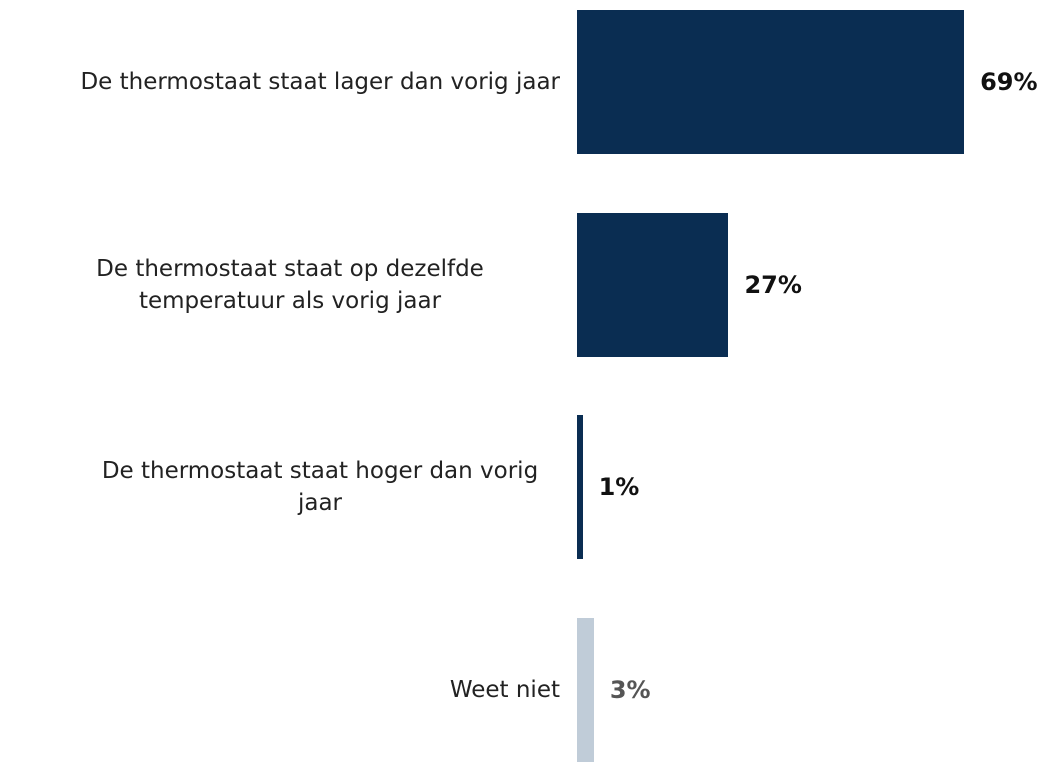 The image size is (1046, 762). Describe the element at coordinates (1009, 82) in the screenshot. I see `value-label: 69%` at that location.